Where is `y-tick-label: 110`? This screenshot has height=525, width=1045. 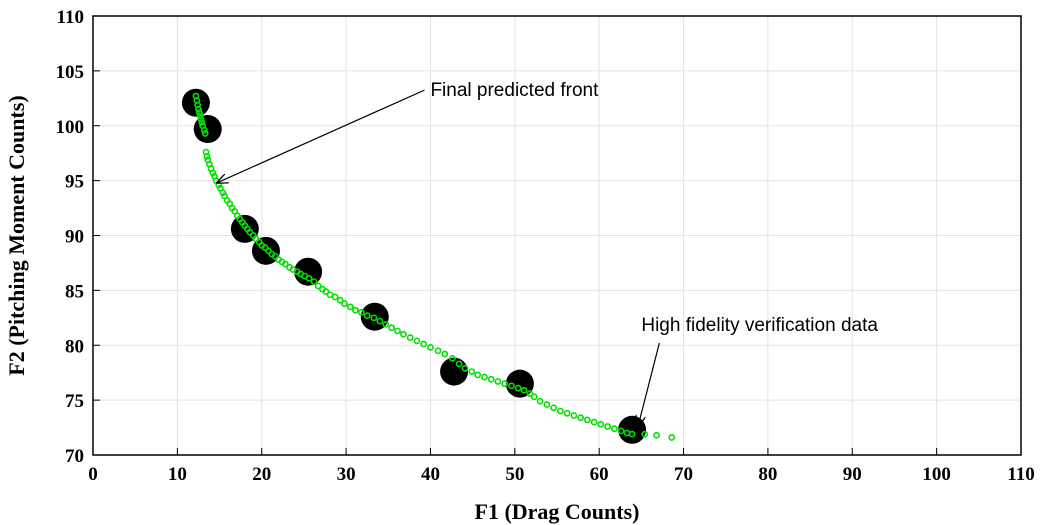 y-tick-label: 110 is located at coordinates (70, 17).